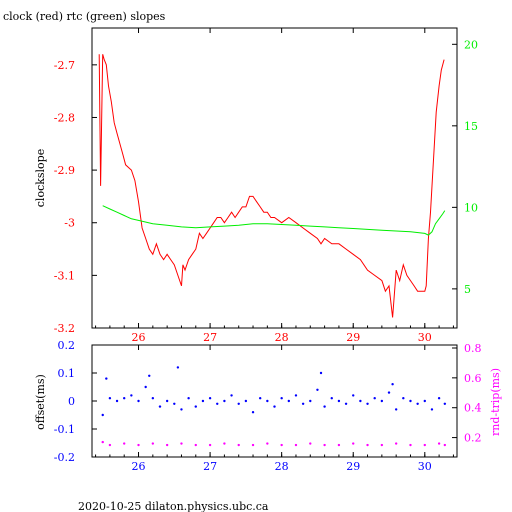 This screenshot has width=512, height=512. Describe the element at coordinates (282, 337) in the screenshot. I see `top-x-tick-label: 28` at that location.